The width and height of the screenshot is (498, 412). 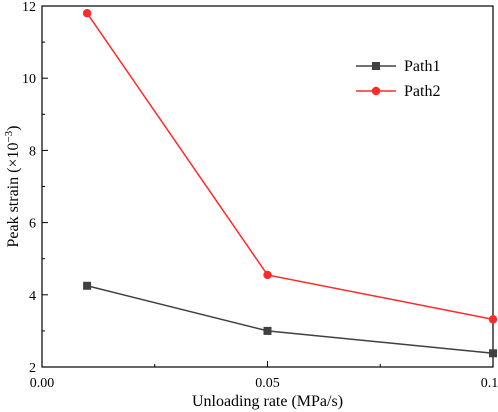 What do you see at coordinates (32, 296) in the screenshot?
I see `y-tick-label: 4` at bounding box center [32, 296].